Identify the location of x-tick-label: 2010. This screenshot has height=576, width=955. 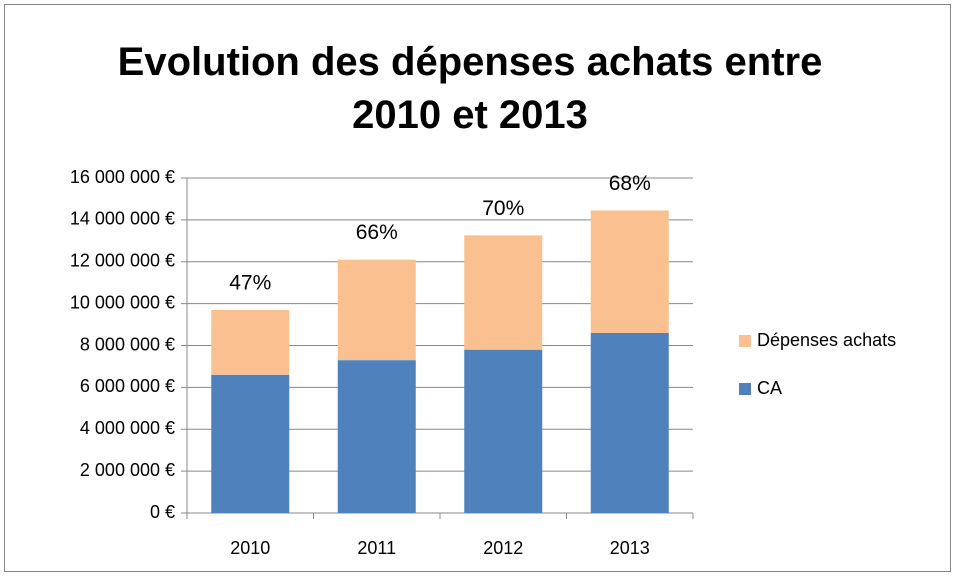
(250, 548).